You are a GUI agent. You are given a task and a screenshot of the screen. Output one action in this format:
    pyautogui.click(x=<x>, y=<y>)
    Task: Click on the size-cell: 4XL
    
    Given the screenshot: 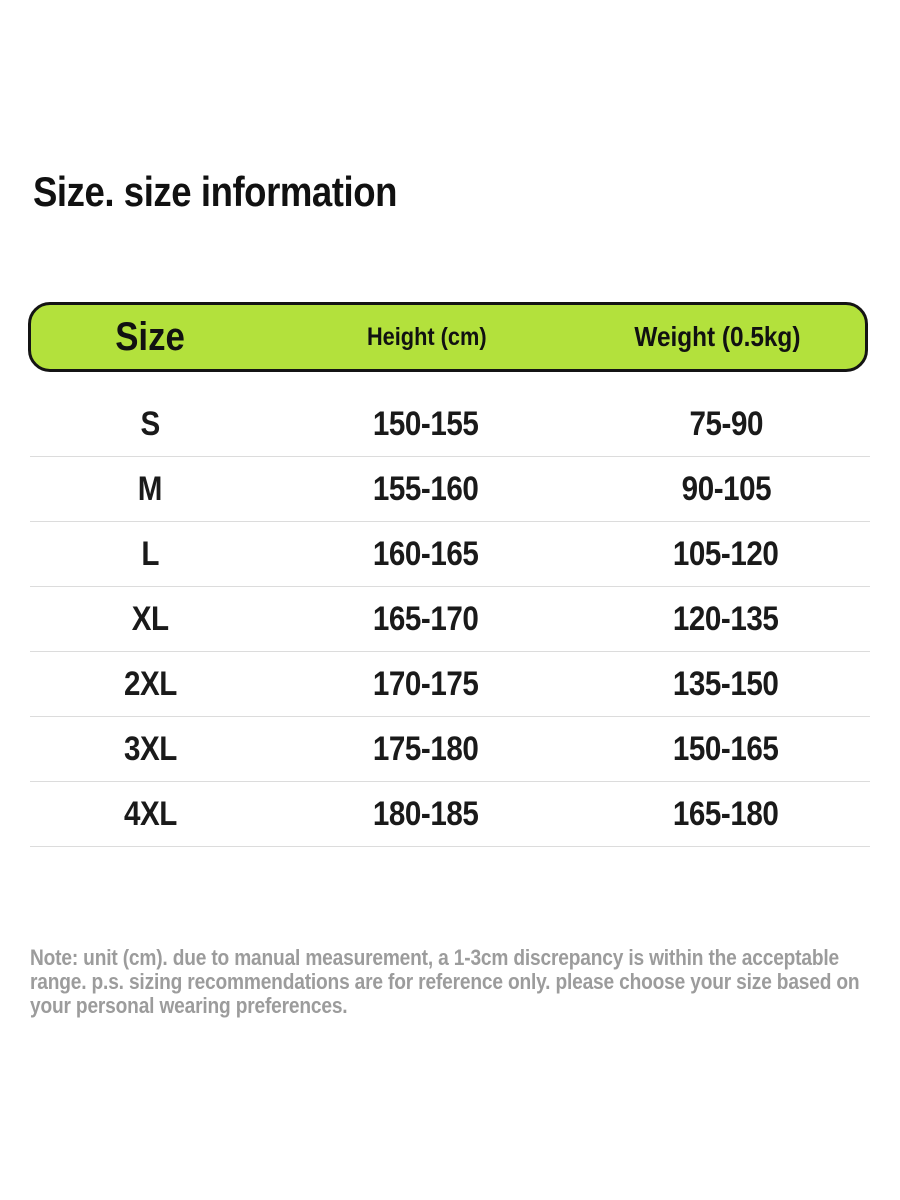 What is the action you would take?
    pyautogui.click(x=150, y=814)
    